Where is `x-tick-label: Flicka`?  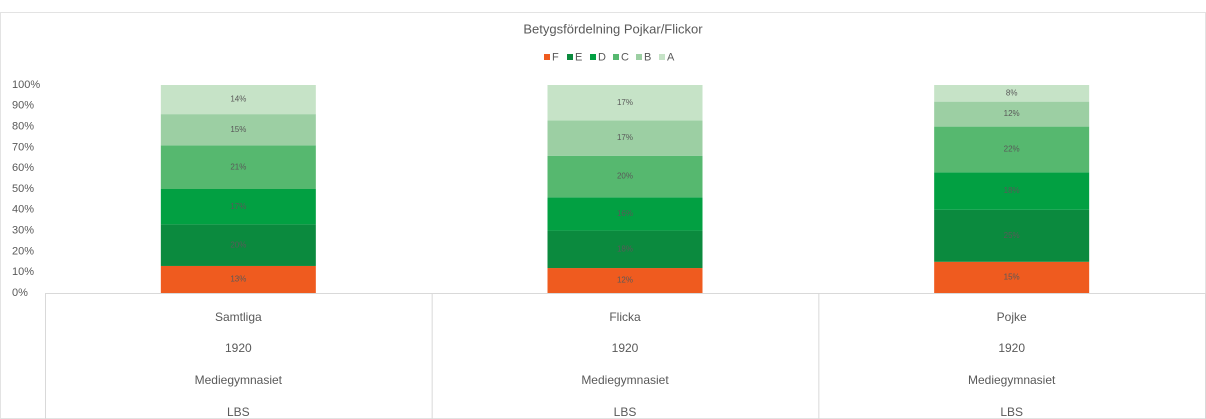 x-tick-label: Flicka is located at coordinates (625, 317).